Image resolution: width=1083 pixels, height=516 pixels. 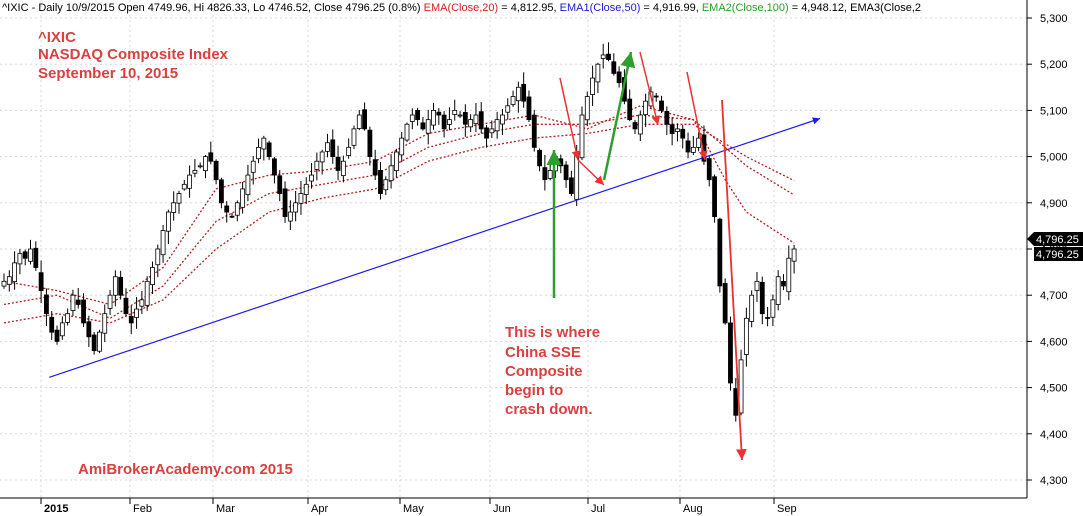 What do you see at coordinates (549, 409) in the screenshot?
I see `annotation-line5: crash down.` at bounding box center [549, 409].